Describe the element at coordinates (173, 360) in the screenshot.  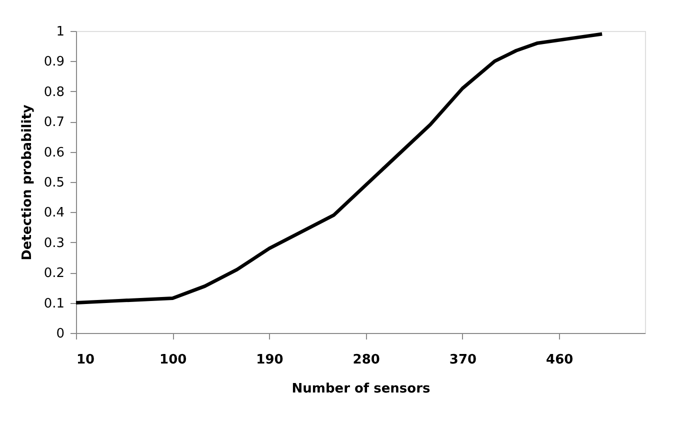
I see `x-tick-label: 100` at that location.